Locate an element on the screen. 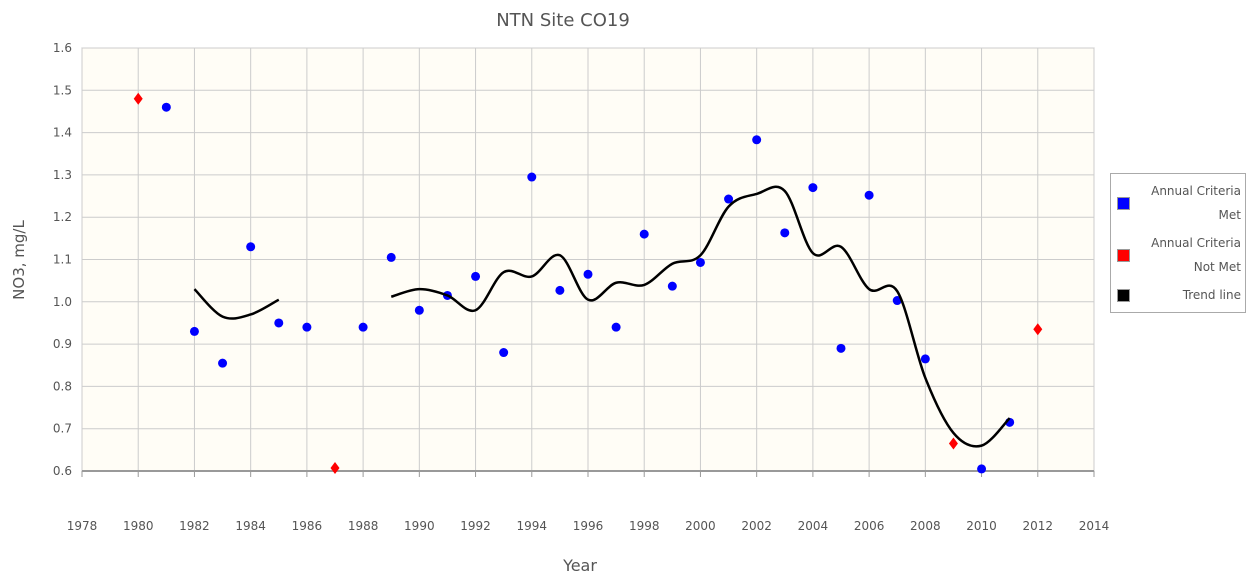 This screenshot has height=577, width=1251. x-tick-label: 1988 is located at coordinates (363, 526).